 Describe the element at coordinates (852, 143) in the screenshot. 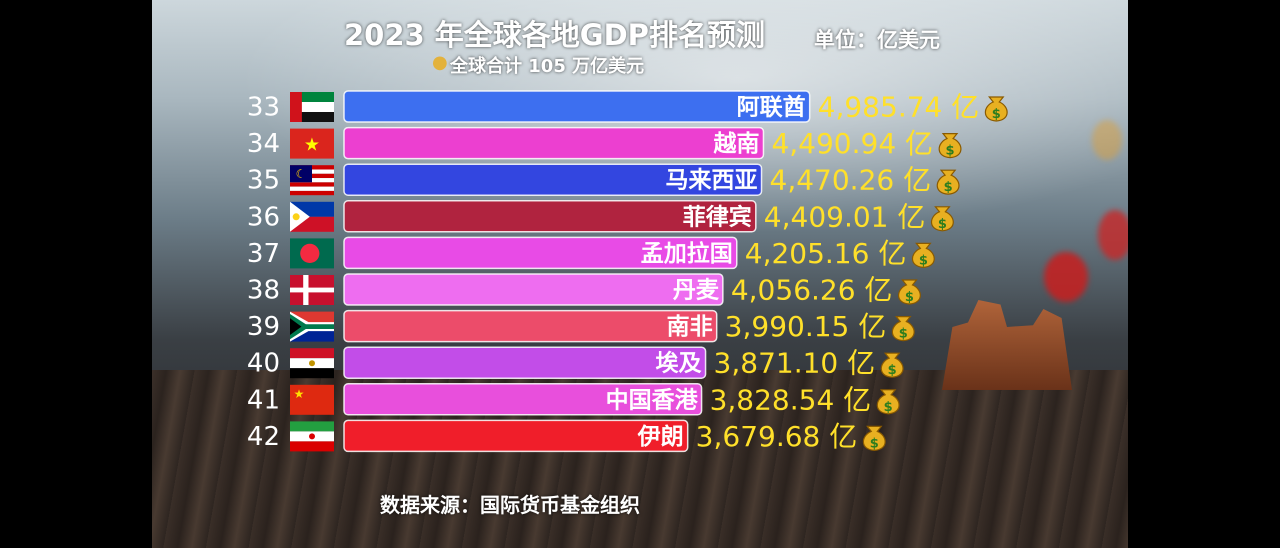

I see `value-label: 4,490.94 亿` at that location.